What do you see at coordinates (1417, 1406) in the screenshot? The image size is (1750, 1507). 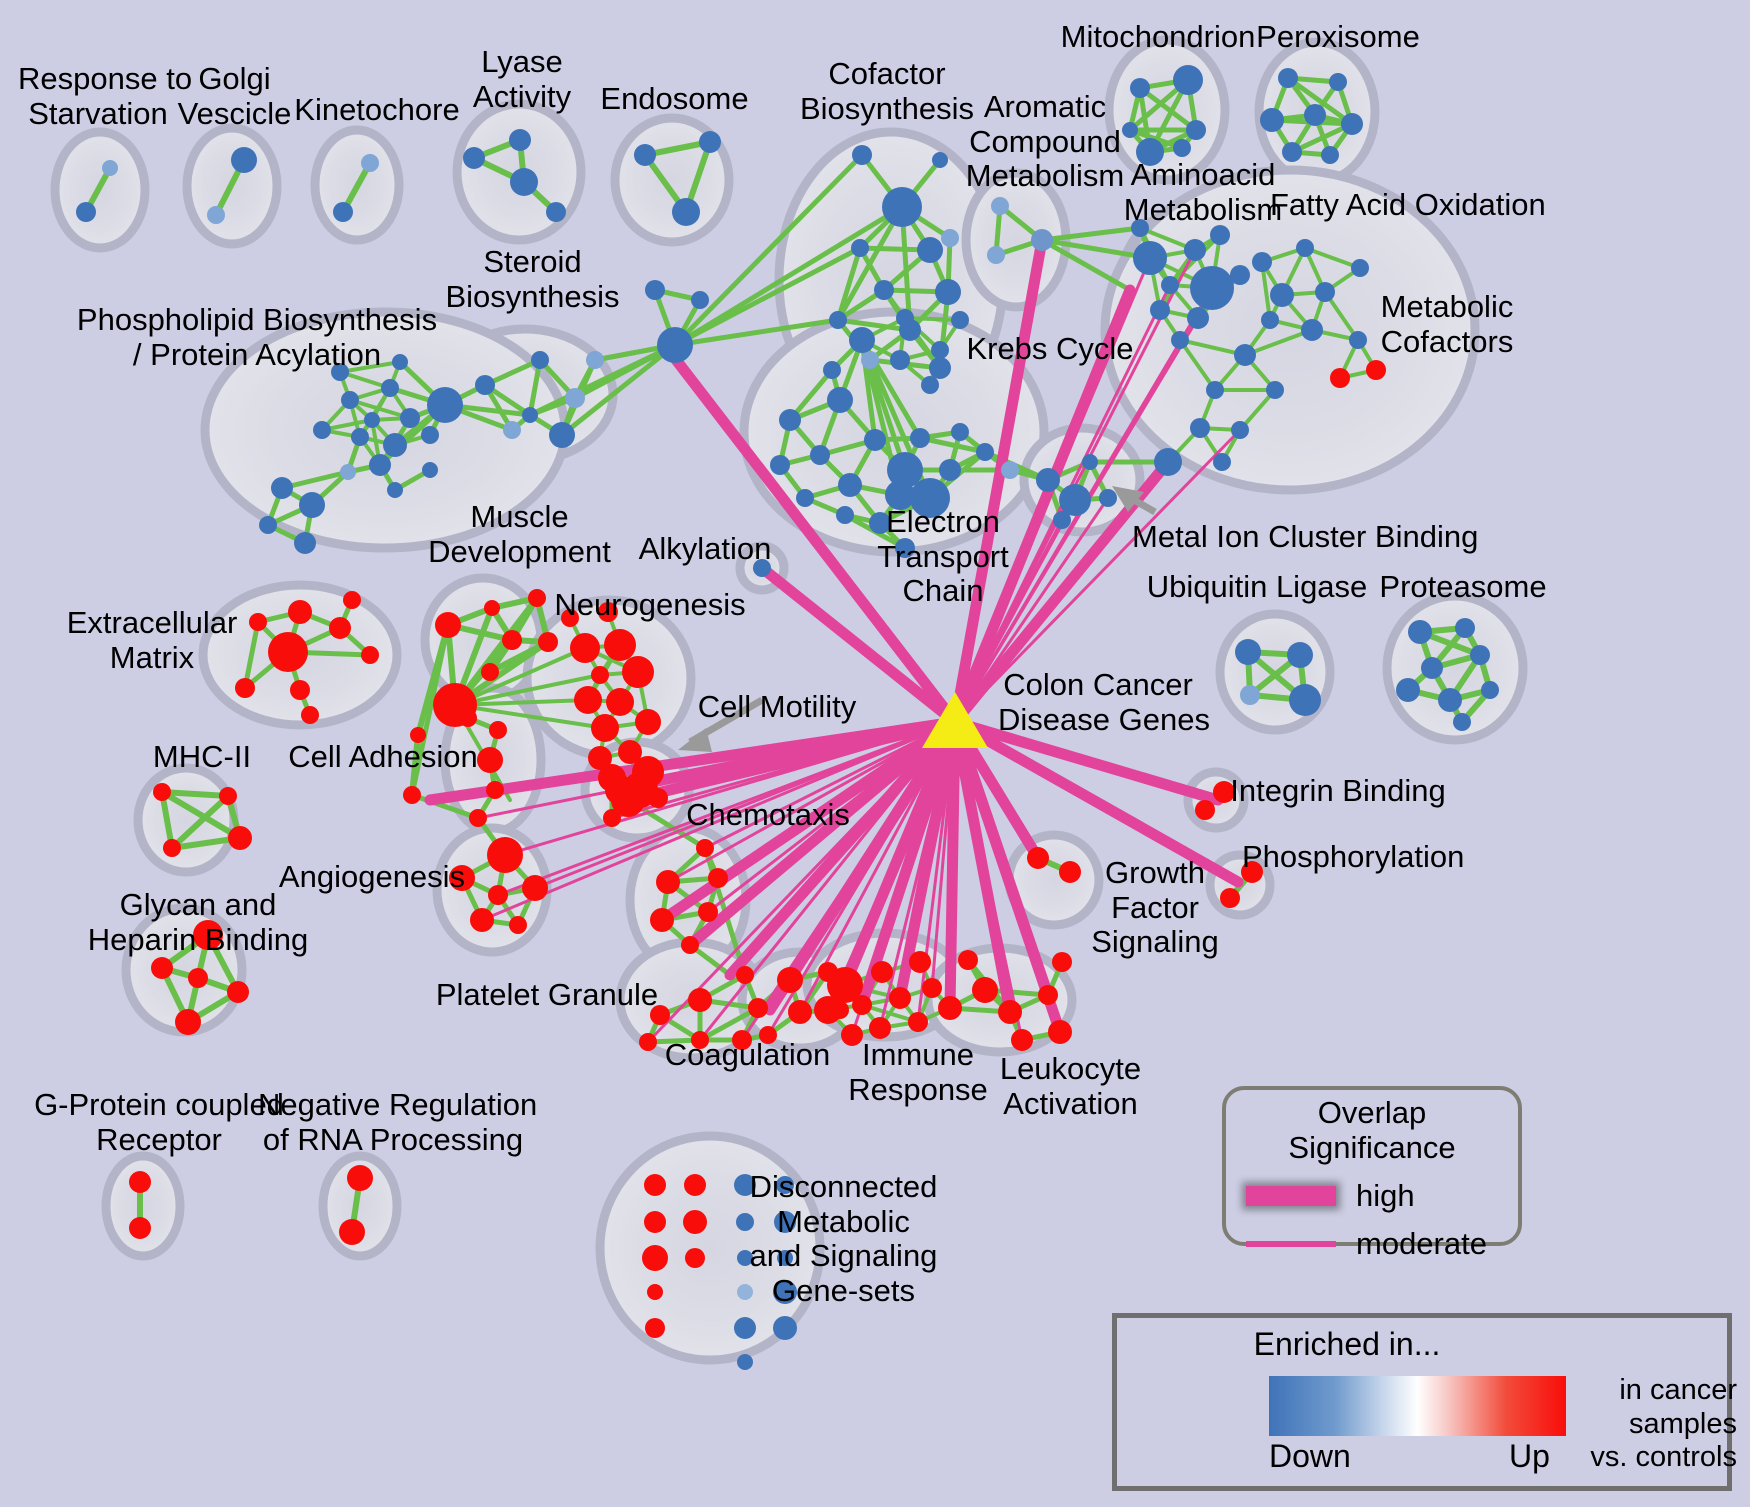 I see `enrichment-color-bar` at bounding box center [1417, 1406].